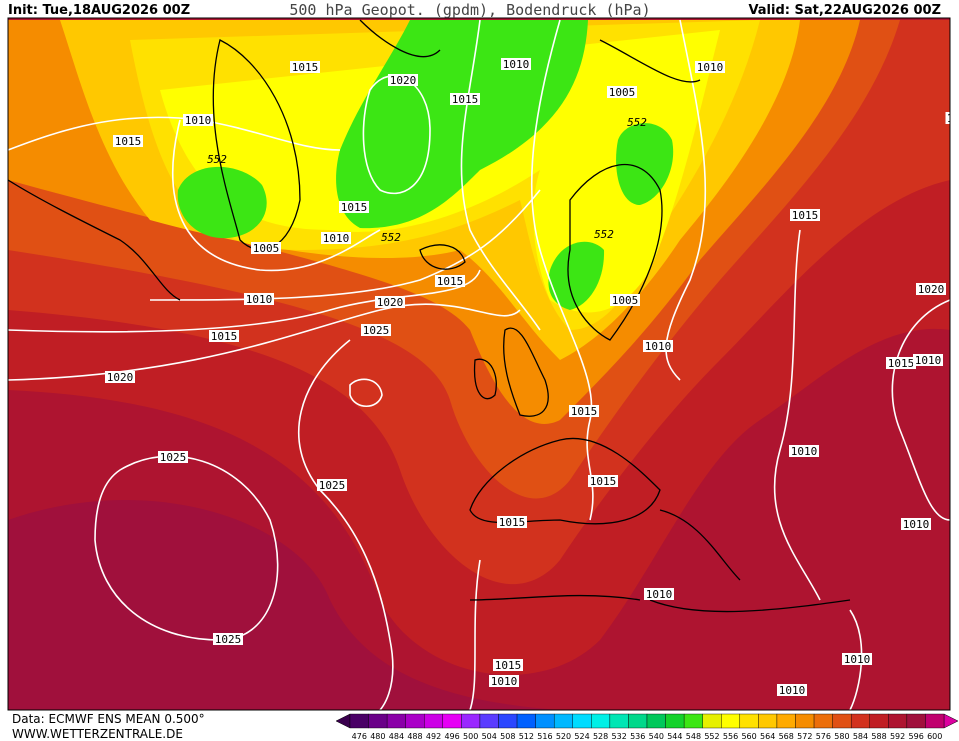  What do you see at coordinates (469, 10) in the screenshot?
I see `map-title: 500 hPa Geopot. (gpdm), Bodendruck (hPa)` at bounding box center [469, 10].